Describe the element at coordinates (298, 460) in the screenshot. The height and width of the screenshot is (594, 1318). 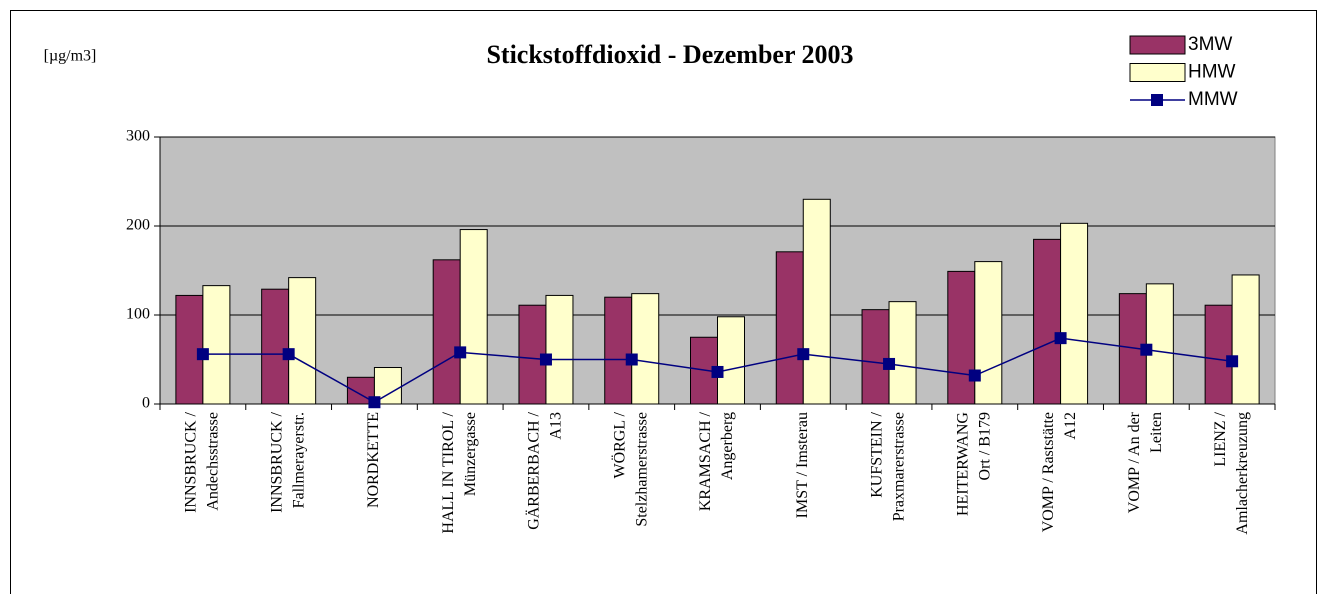
I see `x-tick-label: Fallmerayerstr.` at that location.